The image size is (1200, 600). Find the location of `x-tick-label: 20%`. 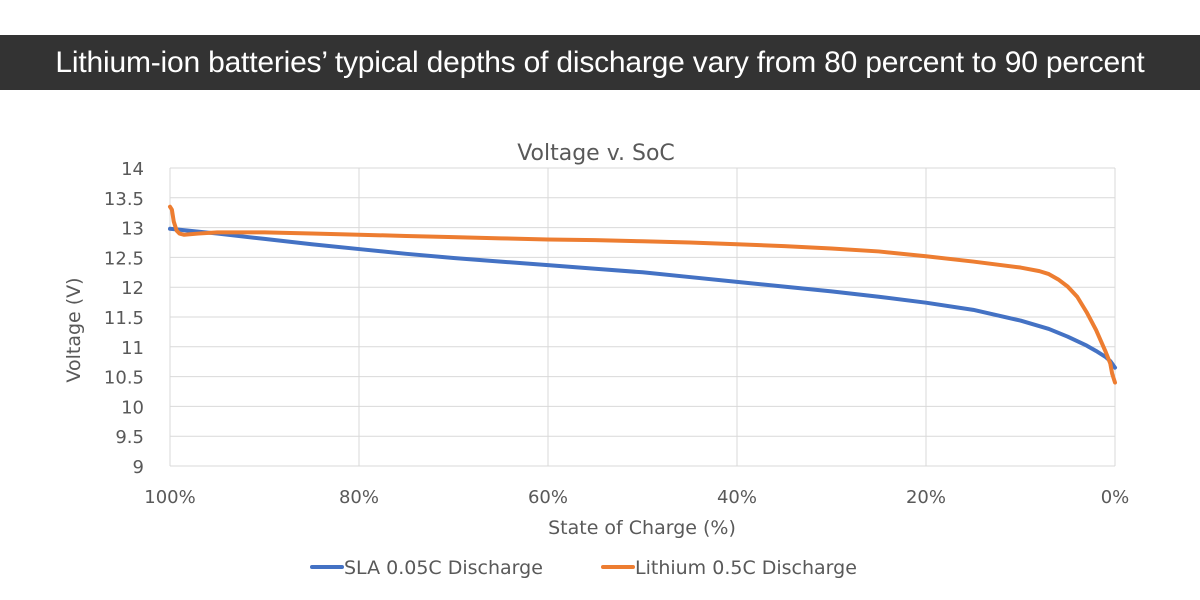

x-tick-label: 20% is located at coordinates (926, 497).